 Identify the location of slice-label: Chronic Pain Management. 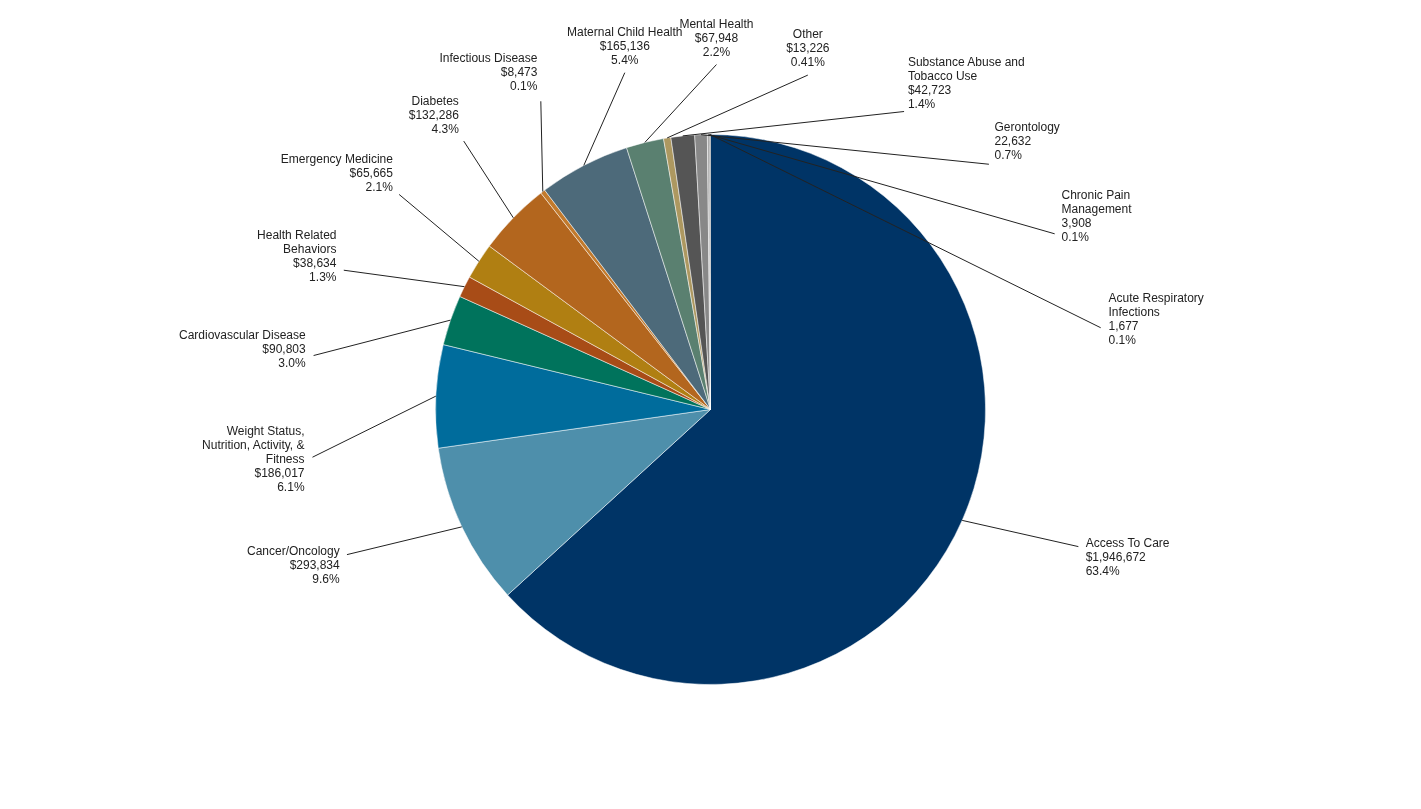
(1097, 202).